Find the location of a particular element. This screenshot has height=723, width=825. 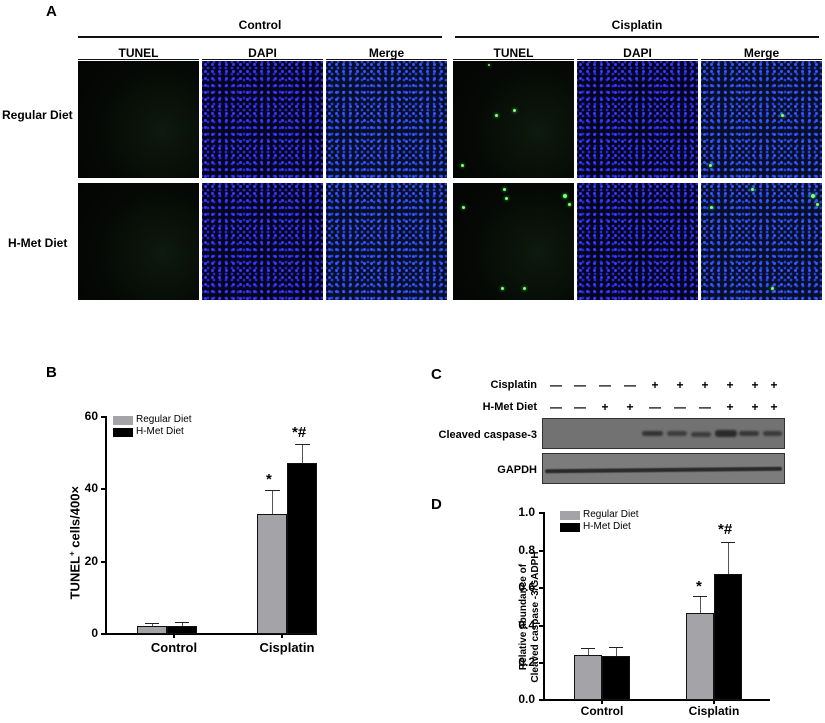

chart-b-xcat-control: Control is located at coordinates (174, 647).